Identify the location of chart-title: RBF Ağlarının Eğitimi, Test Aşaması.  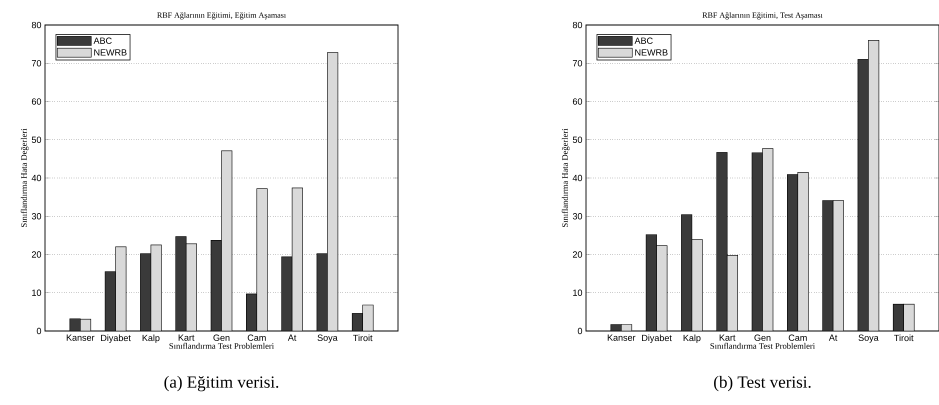
(762, 16).